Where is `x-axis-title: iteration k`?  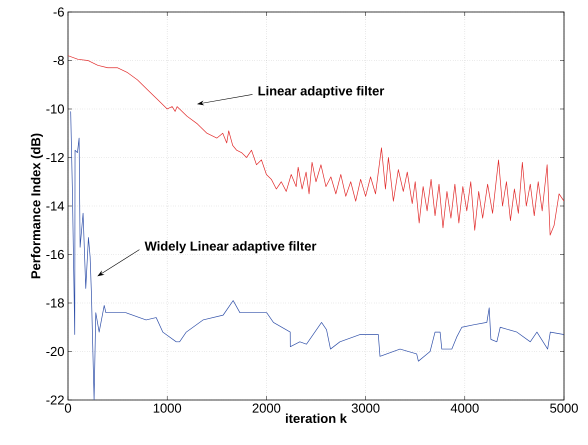
x-axis-title: iteration k is located at coordinates (316, 419).